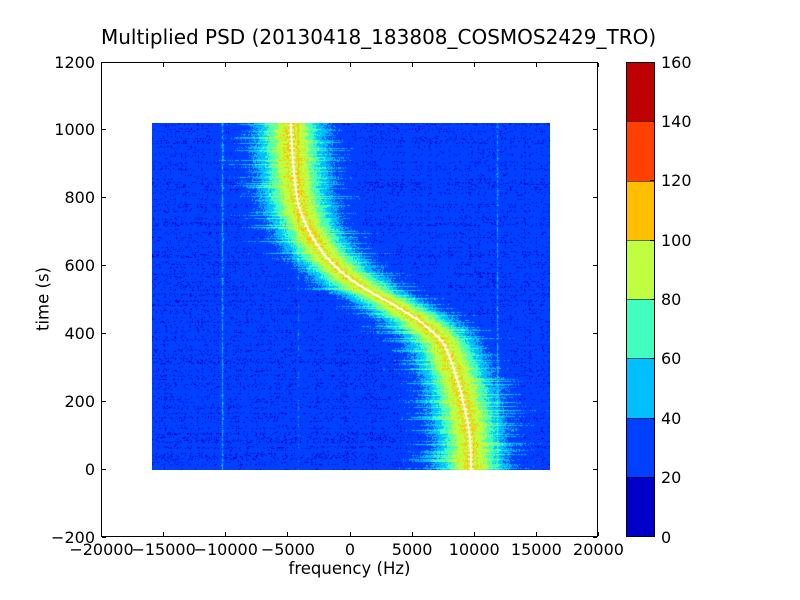 Image resolution: width=800 pixels, height=600 pixels. What do you see at coordinates (536, 549) in the screenshot?
I see `x-tick-label: 15000` at bounding box center [536, 549].